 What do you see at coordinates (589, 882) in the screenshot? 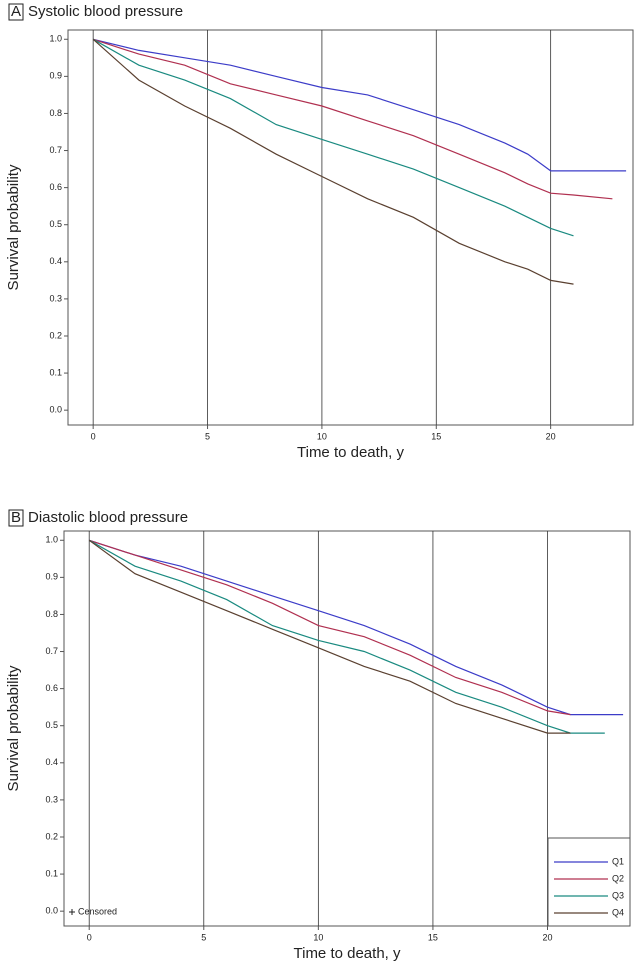
I see `legend-box` at bounding box center [589, 882].